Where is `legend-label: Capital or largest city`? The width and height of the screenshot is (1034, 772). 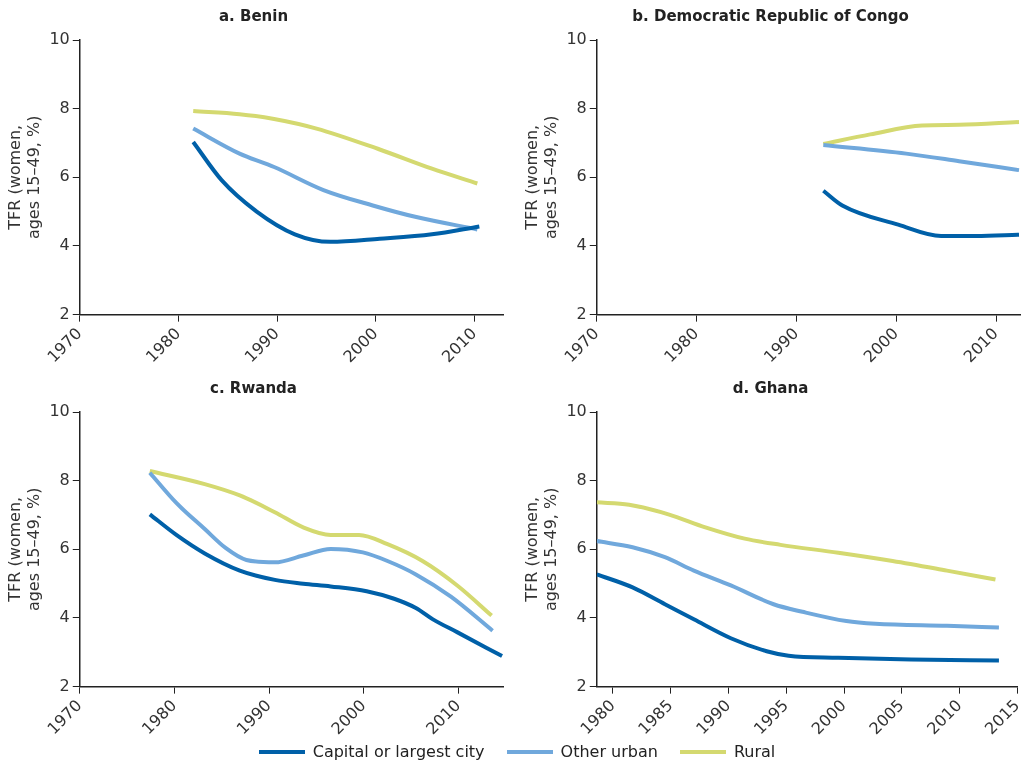 legend-label: Capital or largest city is located at coordinates (398, 751).